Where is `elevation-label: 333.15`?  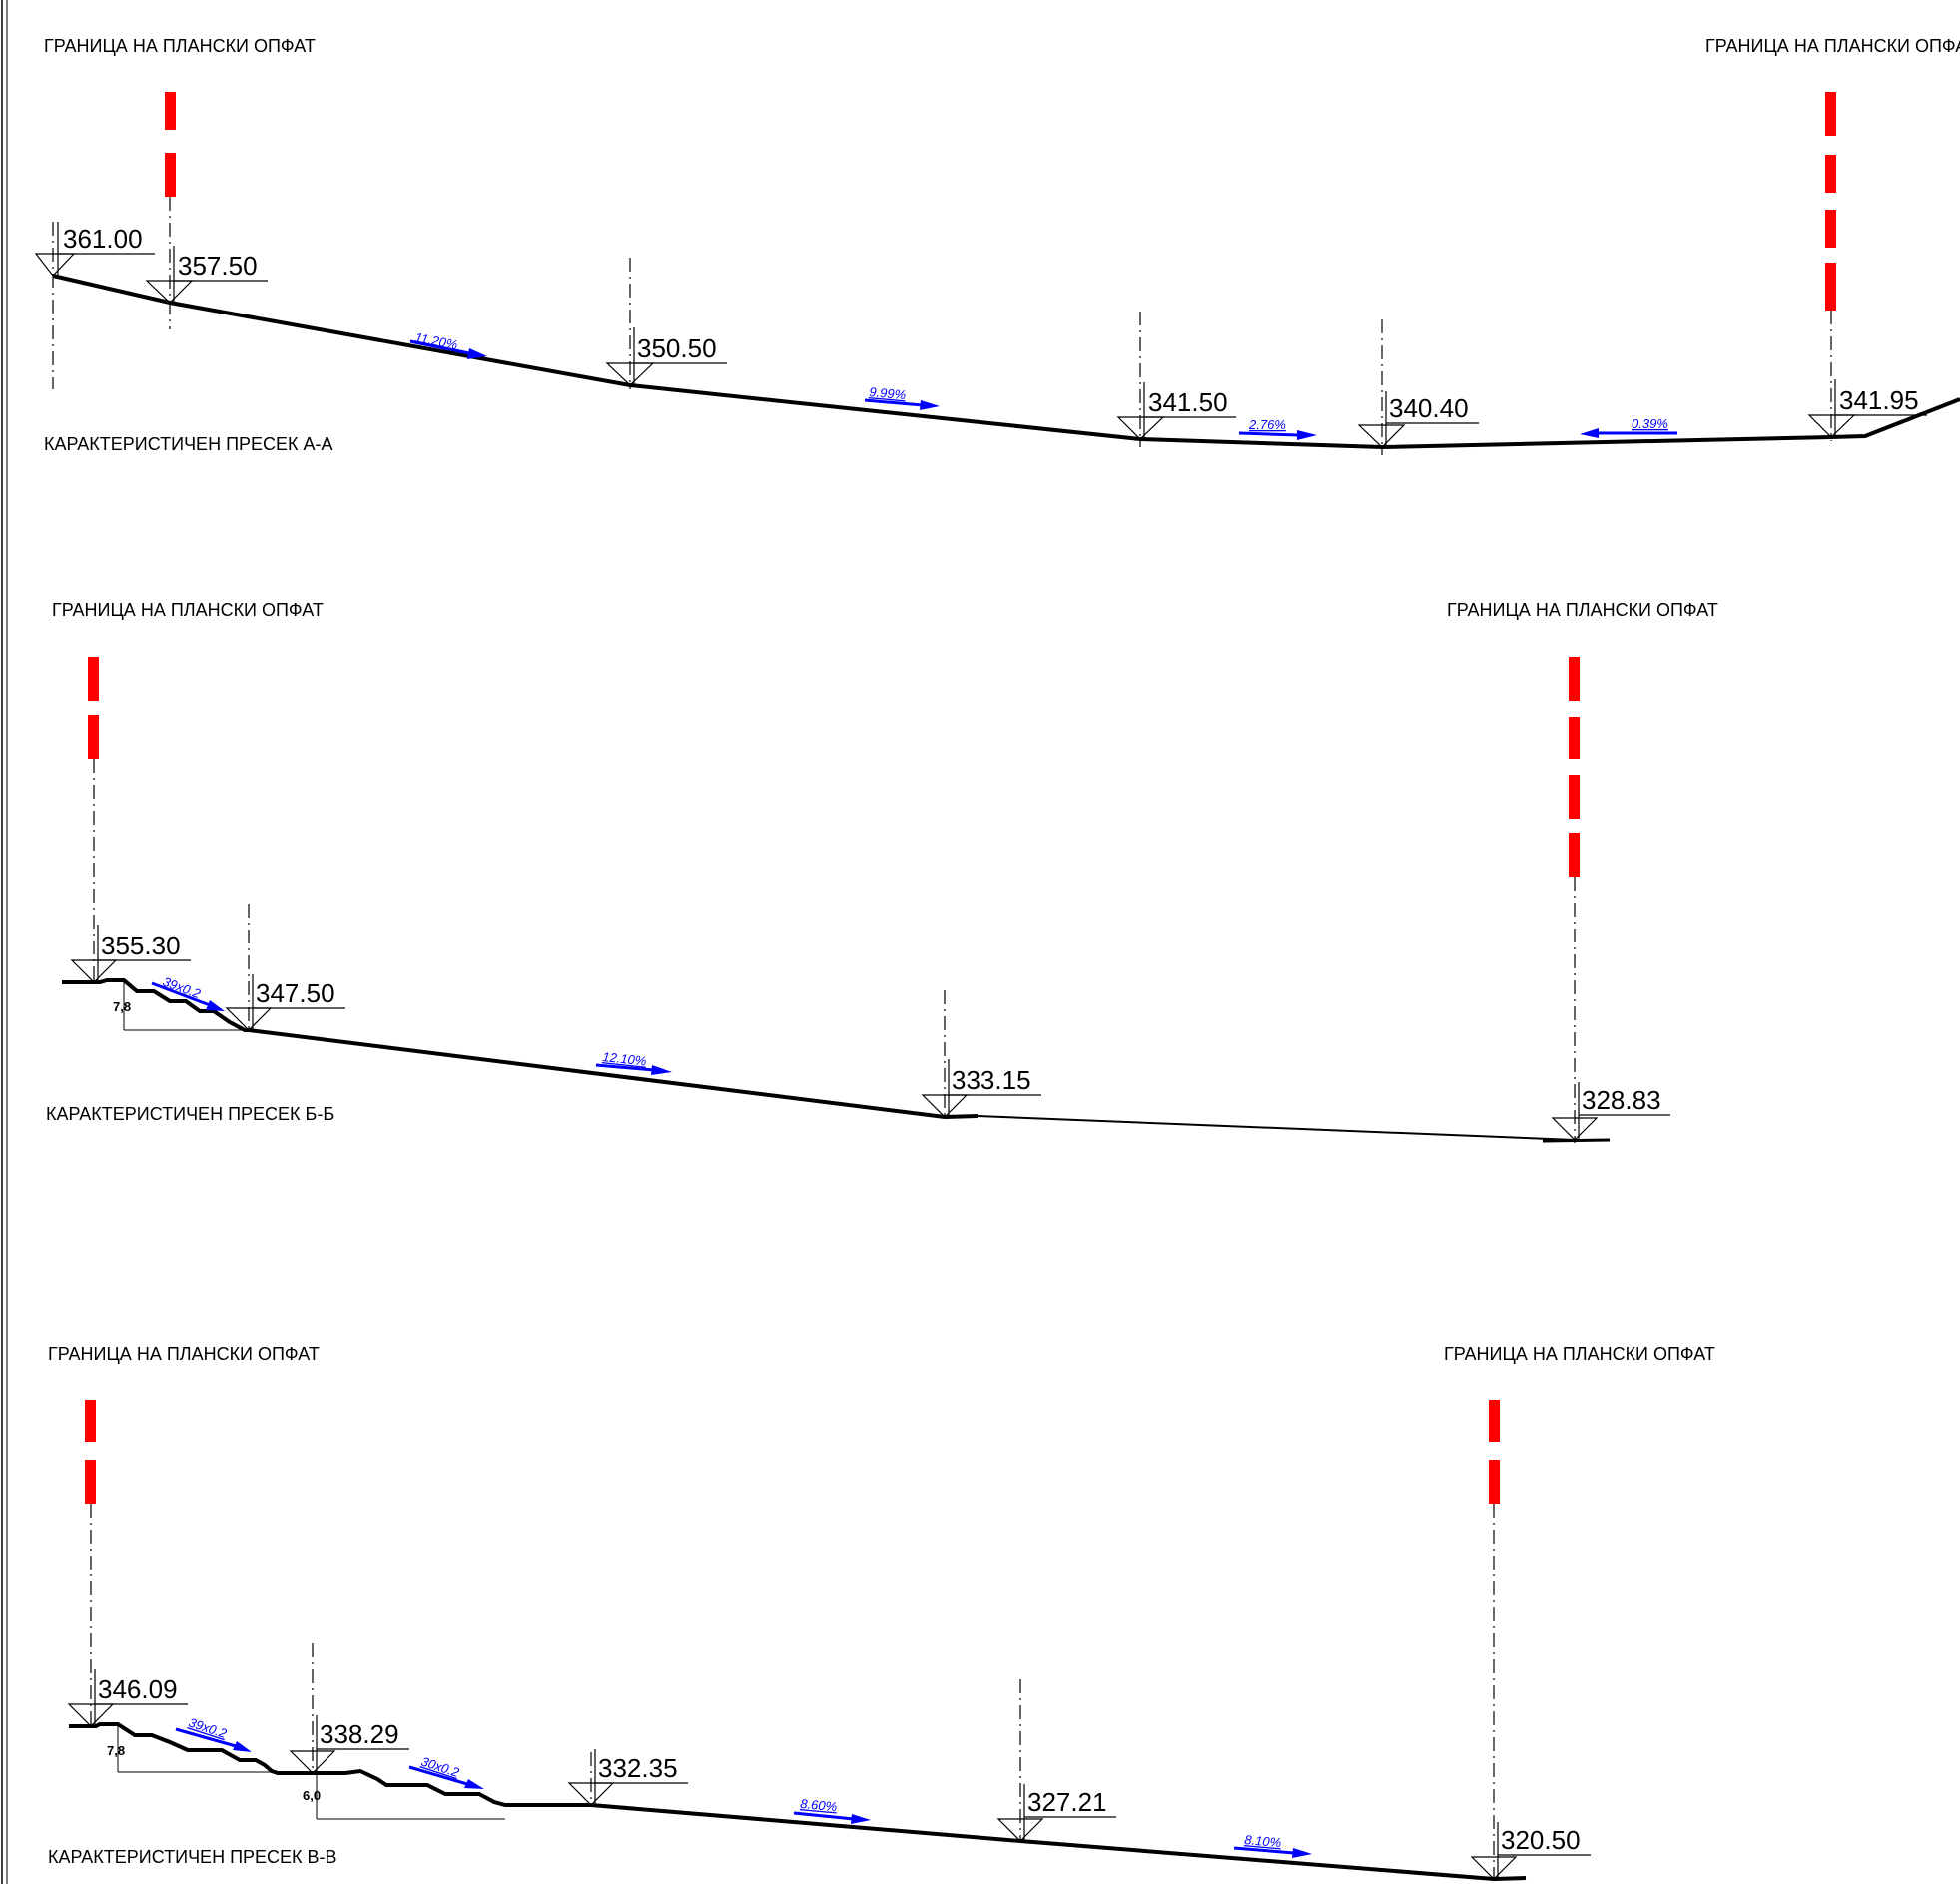 elevation-label: 333.15 is located at coordinates (991, 1080).